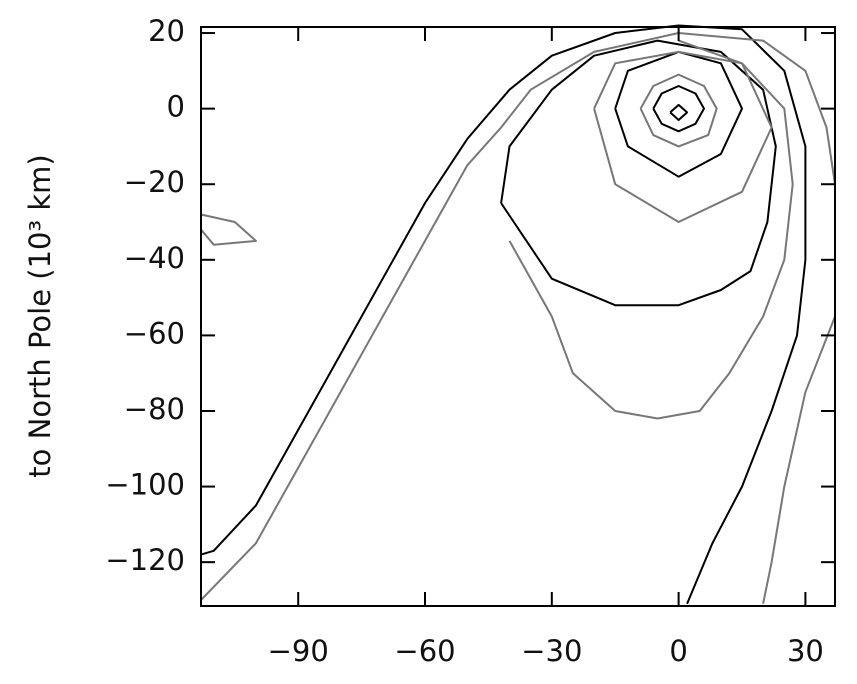 This screenshot has height=684, width=857. What do you see at coordinates (154, 182) in the screenshot?
I see `y-tick-label: −20` at bounding box center [154, 182].